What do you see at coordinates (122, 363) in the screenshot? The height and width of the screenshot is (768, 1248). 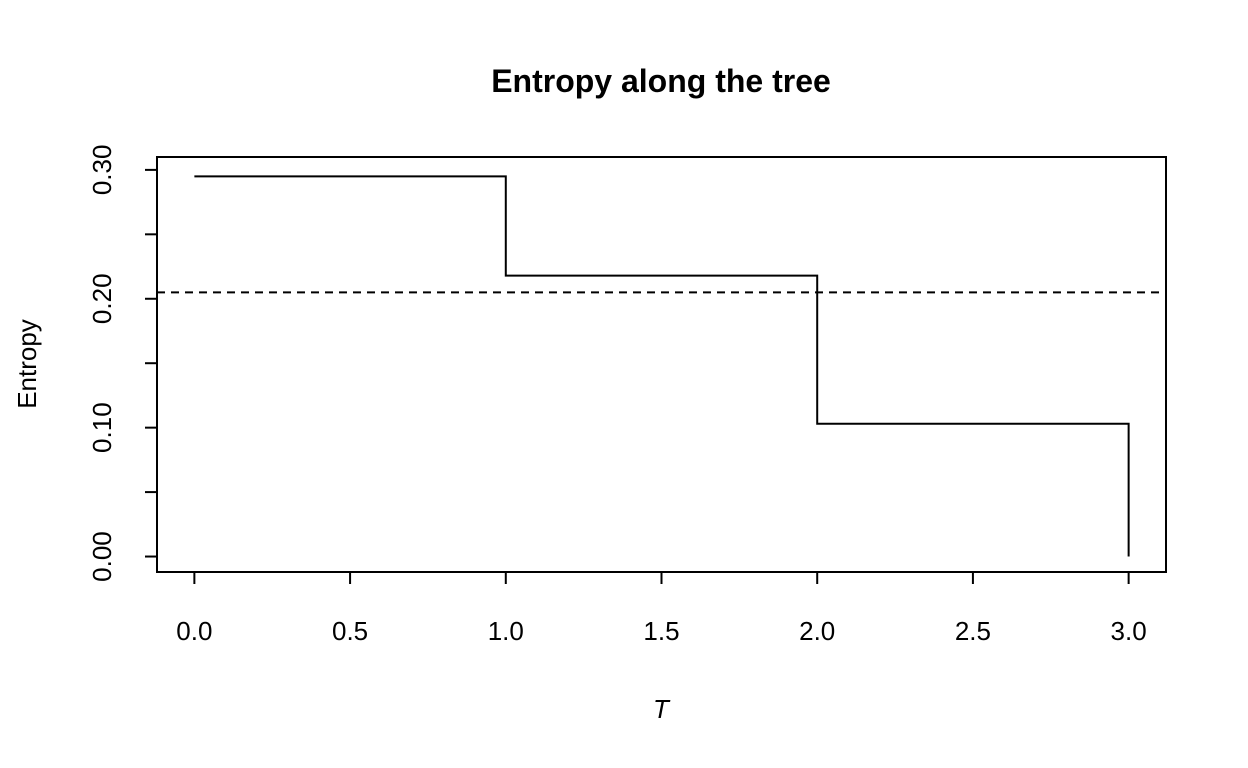 I see `y-axis: 0.00 0.10 0.20 0.30` at bounding box center [122, 363].